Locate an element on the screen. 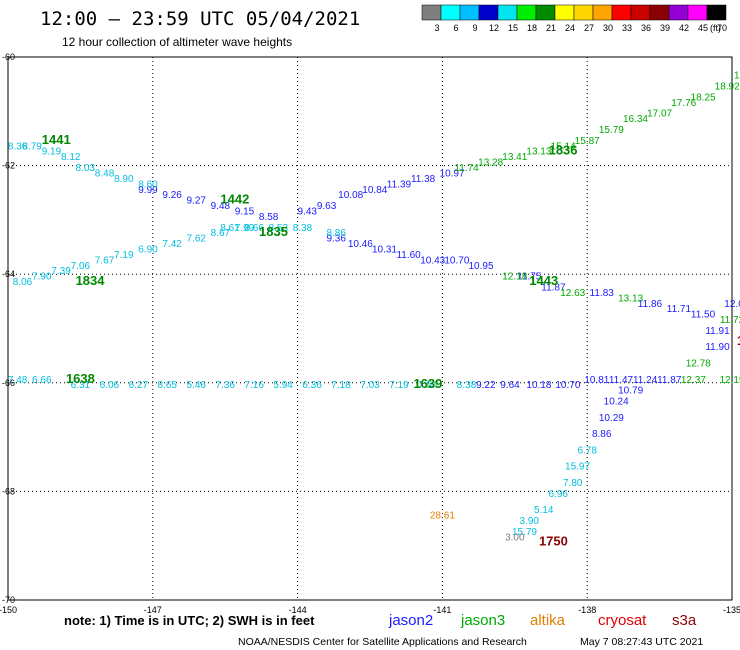 This screenshot has height=650, width=740. swh-value-label: 11.90 is located at coordinates (717, 347).